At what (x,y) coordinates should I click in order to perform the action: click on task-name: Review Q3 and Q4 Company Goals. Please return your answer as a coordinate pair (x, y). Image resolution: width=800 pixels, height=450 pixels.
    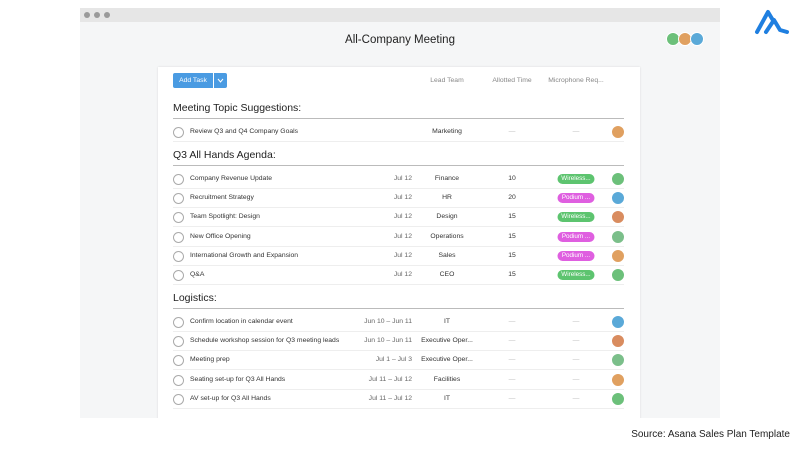
    Looking at the image, I should click on (244, 131).